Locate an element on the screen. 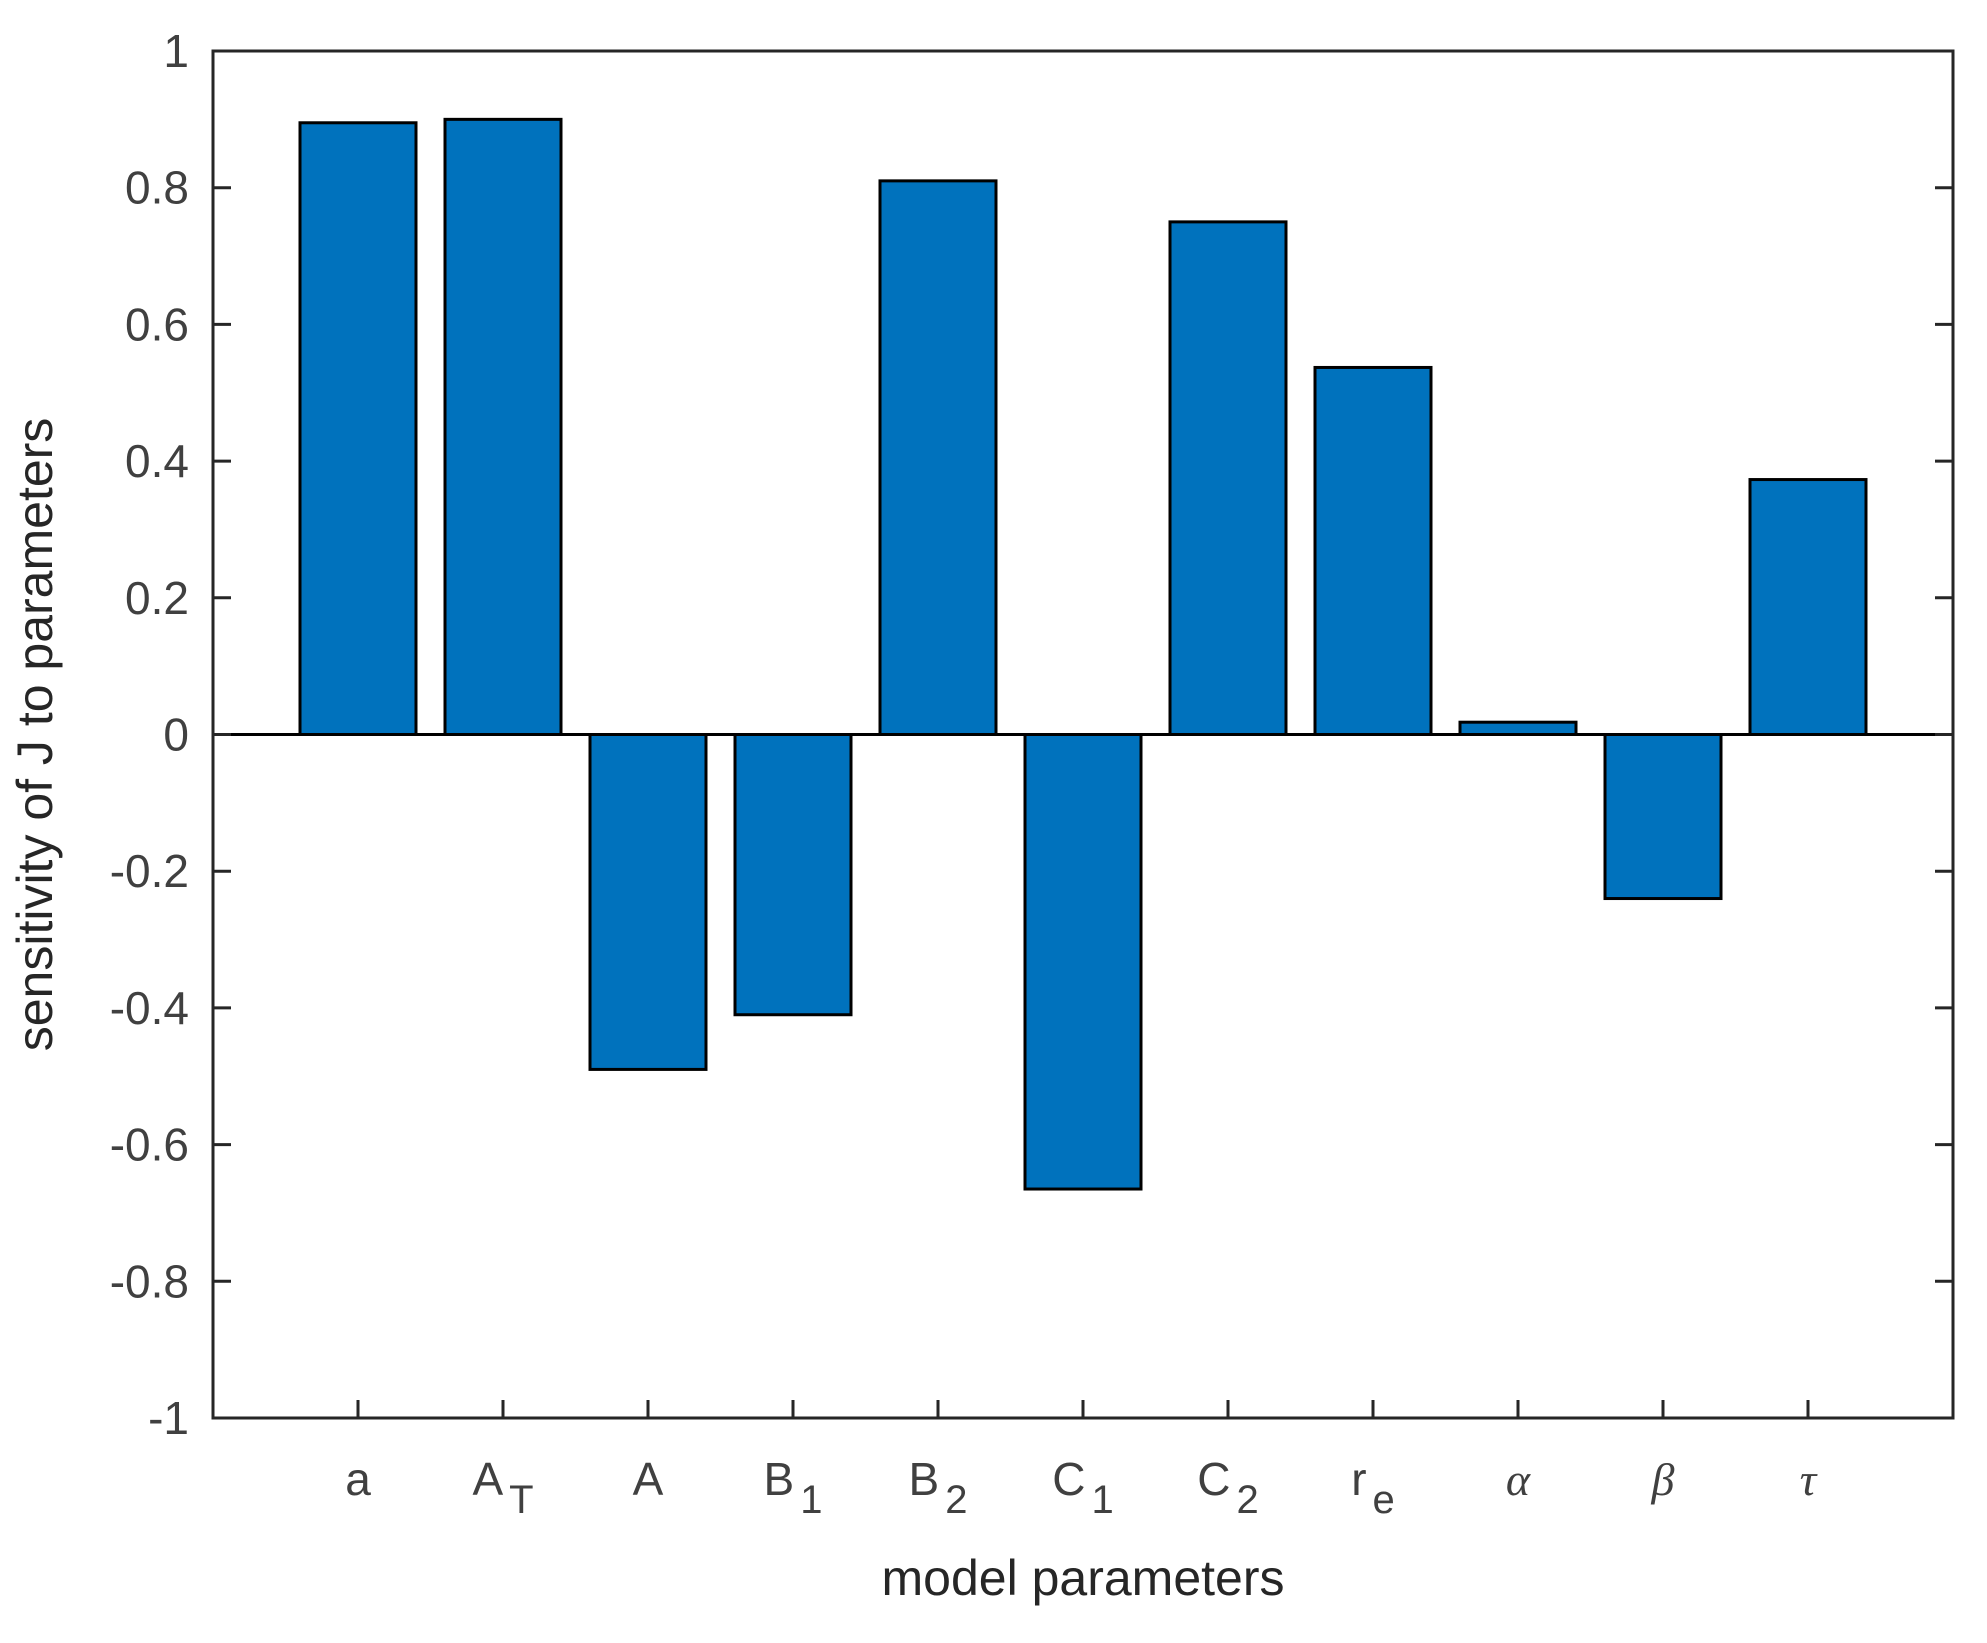 This screenshot has height=1643, width=1987. y-axis-label: sensitivity of J to parameters is located at coordinates (35, 735).